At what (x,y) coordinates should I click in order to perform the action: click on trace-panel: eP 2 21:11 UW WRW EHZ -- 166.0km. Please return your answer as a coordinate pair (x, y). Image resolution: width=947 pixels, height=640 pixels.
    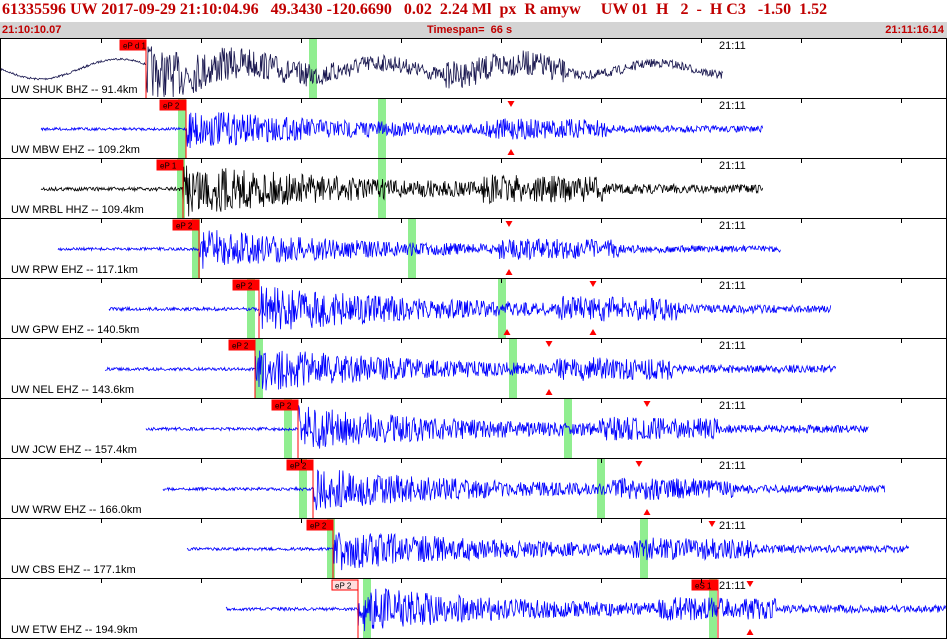
    Looking at the image, I should click on (473, 488).